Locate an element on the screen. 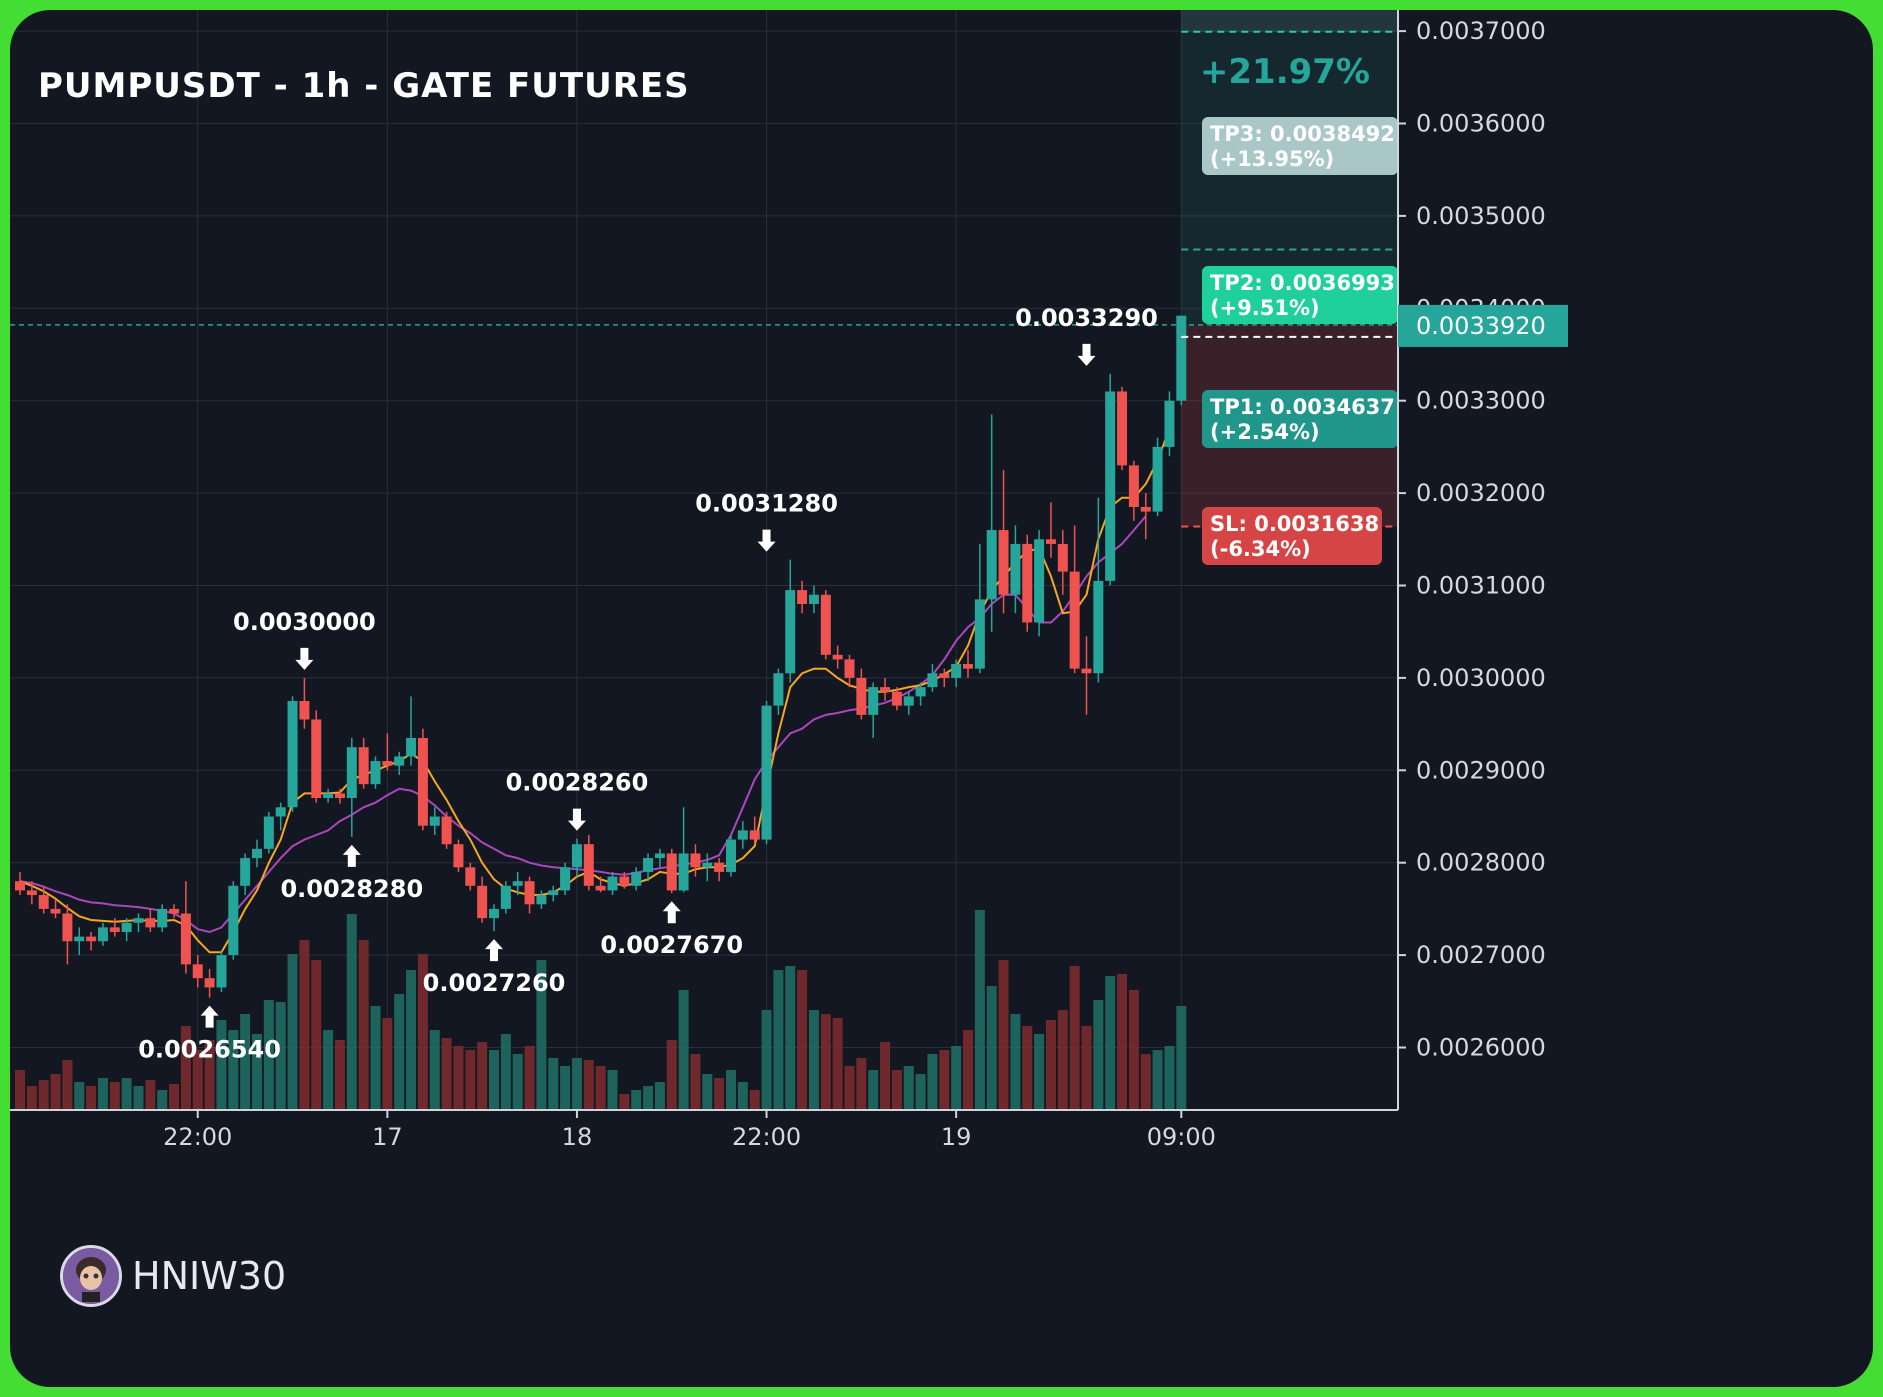 The width and height of the screenshot is (1883, 1397). arrow-down-icon is located at coordinates (576, 819).